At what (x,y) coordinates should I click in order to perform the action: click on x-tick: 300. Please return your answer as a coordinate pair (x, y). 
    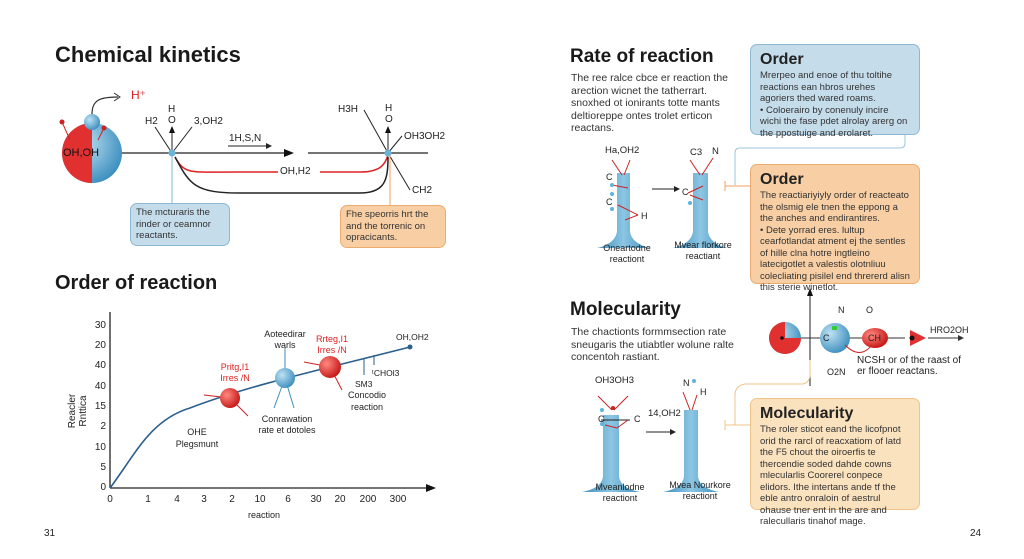
    Looking at the image, I should click on (398, 499).